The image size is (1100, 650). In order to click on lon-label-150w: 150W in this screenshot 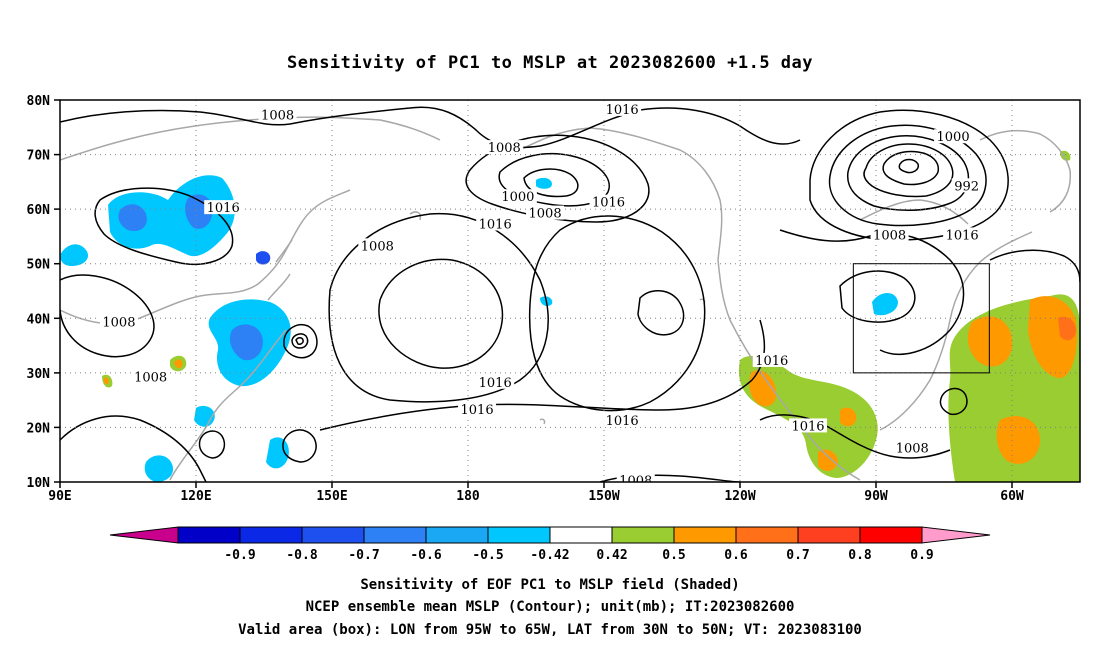, I will do `click(603, 496)`.